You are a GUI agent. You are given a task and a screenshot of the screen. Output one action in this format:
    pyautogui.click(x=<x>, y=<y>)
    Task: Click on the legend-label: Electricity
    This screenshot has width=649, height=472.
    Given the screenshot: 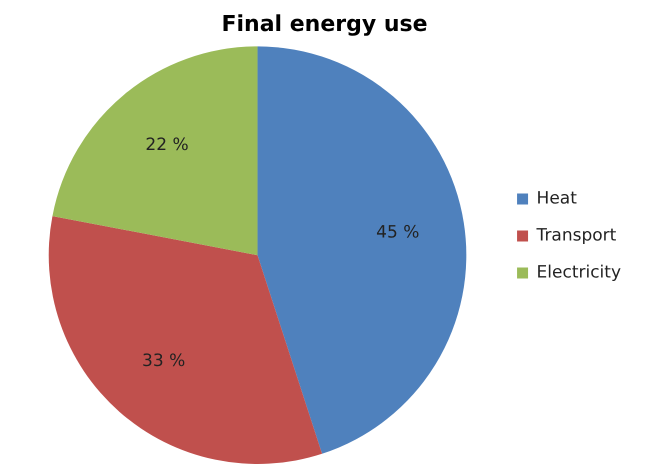 What is the action you would take?
    pyautogui.click(x=579, y=272)
    